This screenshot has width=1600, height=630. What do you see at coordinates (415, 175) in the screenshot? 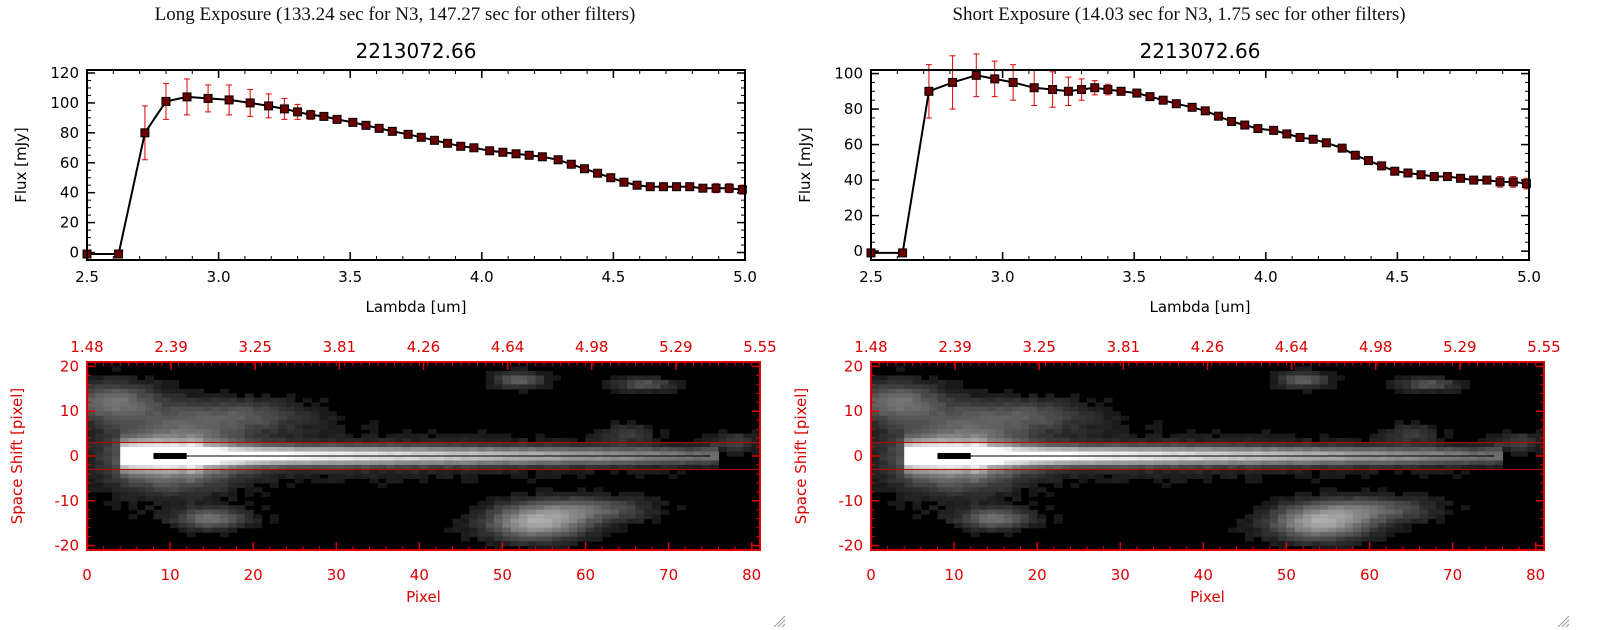
I see `flux-series-line` at bounding box center [415, 175].